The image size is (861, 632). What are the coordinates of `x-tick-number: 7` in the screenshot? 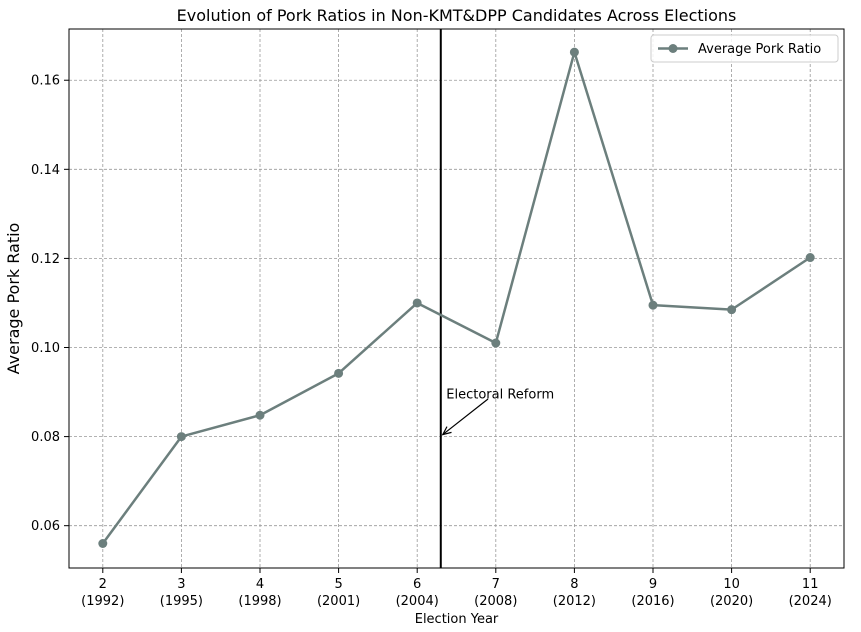 It's located at (496, 584).